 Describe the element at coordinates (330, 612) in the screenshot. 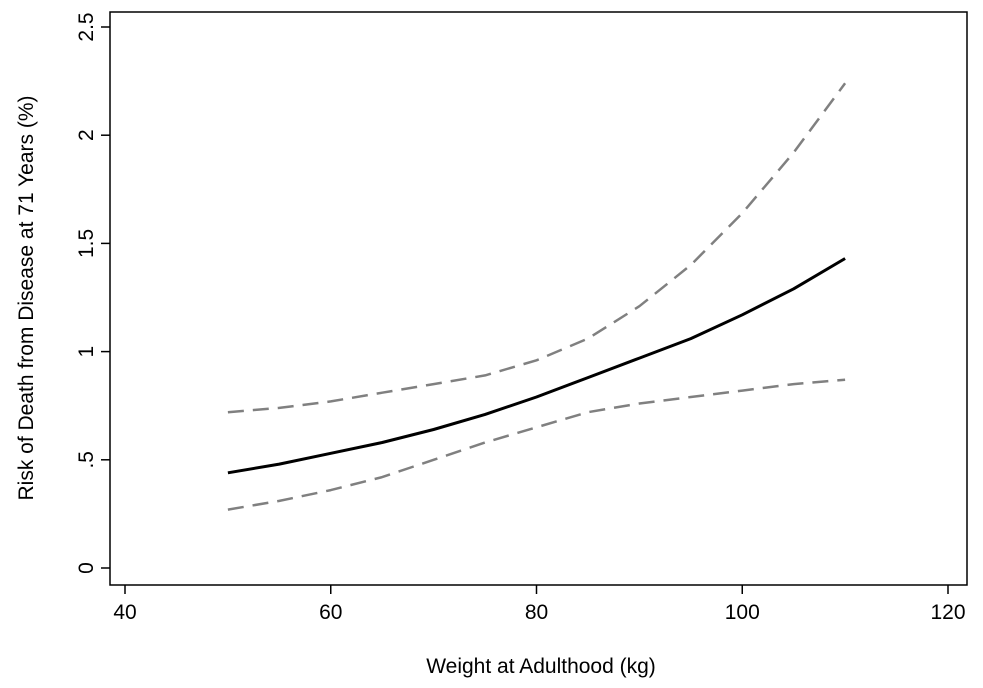

I see `x-tick-label: 60` at that location.